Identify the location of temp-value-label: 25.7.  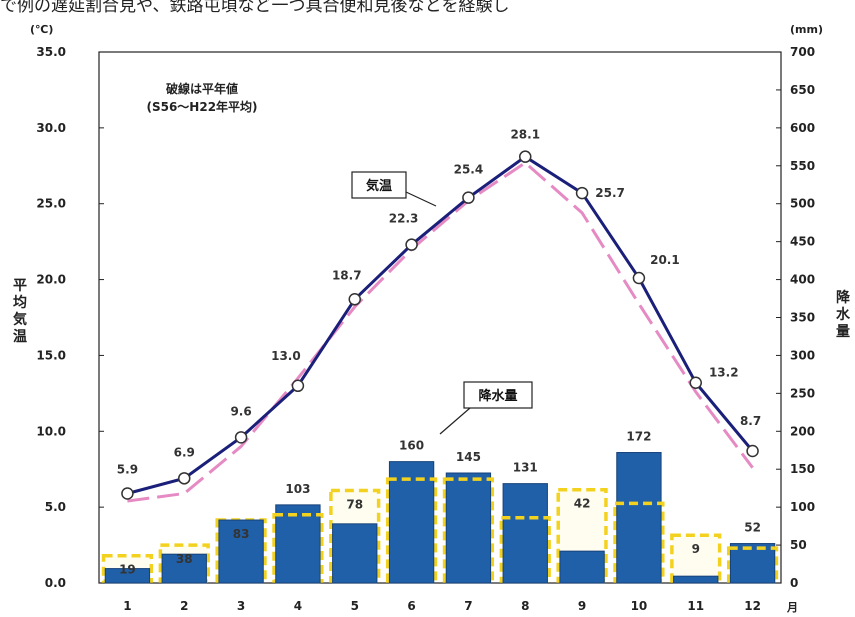
(610, 193).